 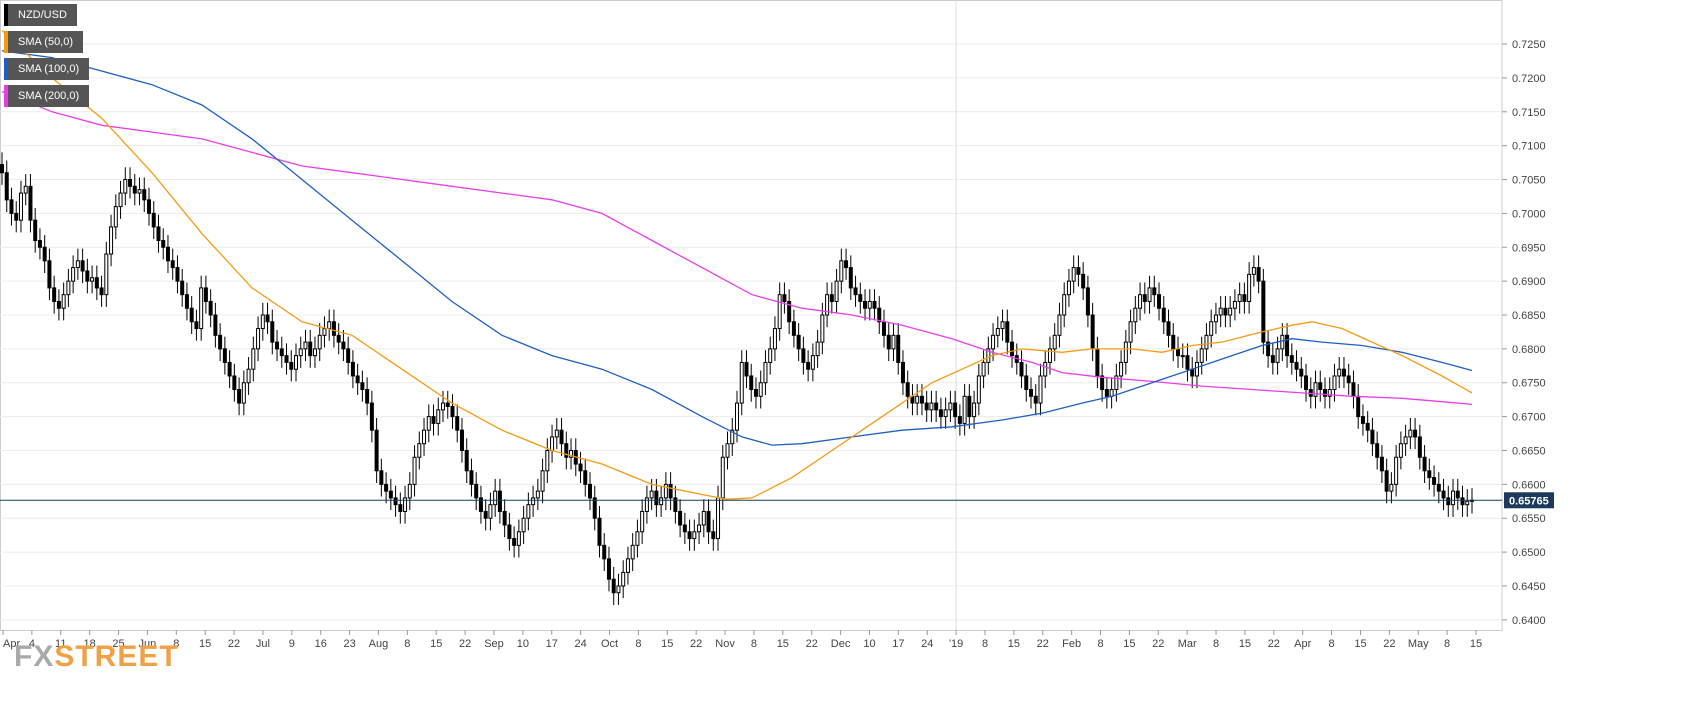 What do you see at coordinates (263, 644) in the screenshot?
I see `x-tick-label: Jul` at bounding box center [263, 644].